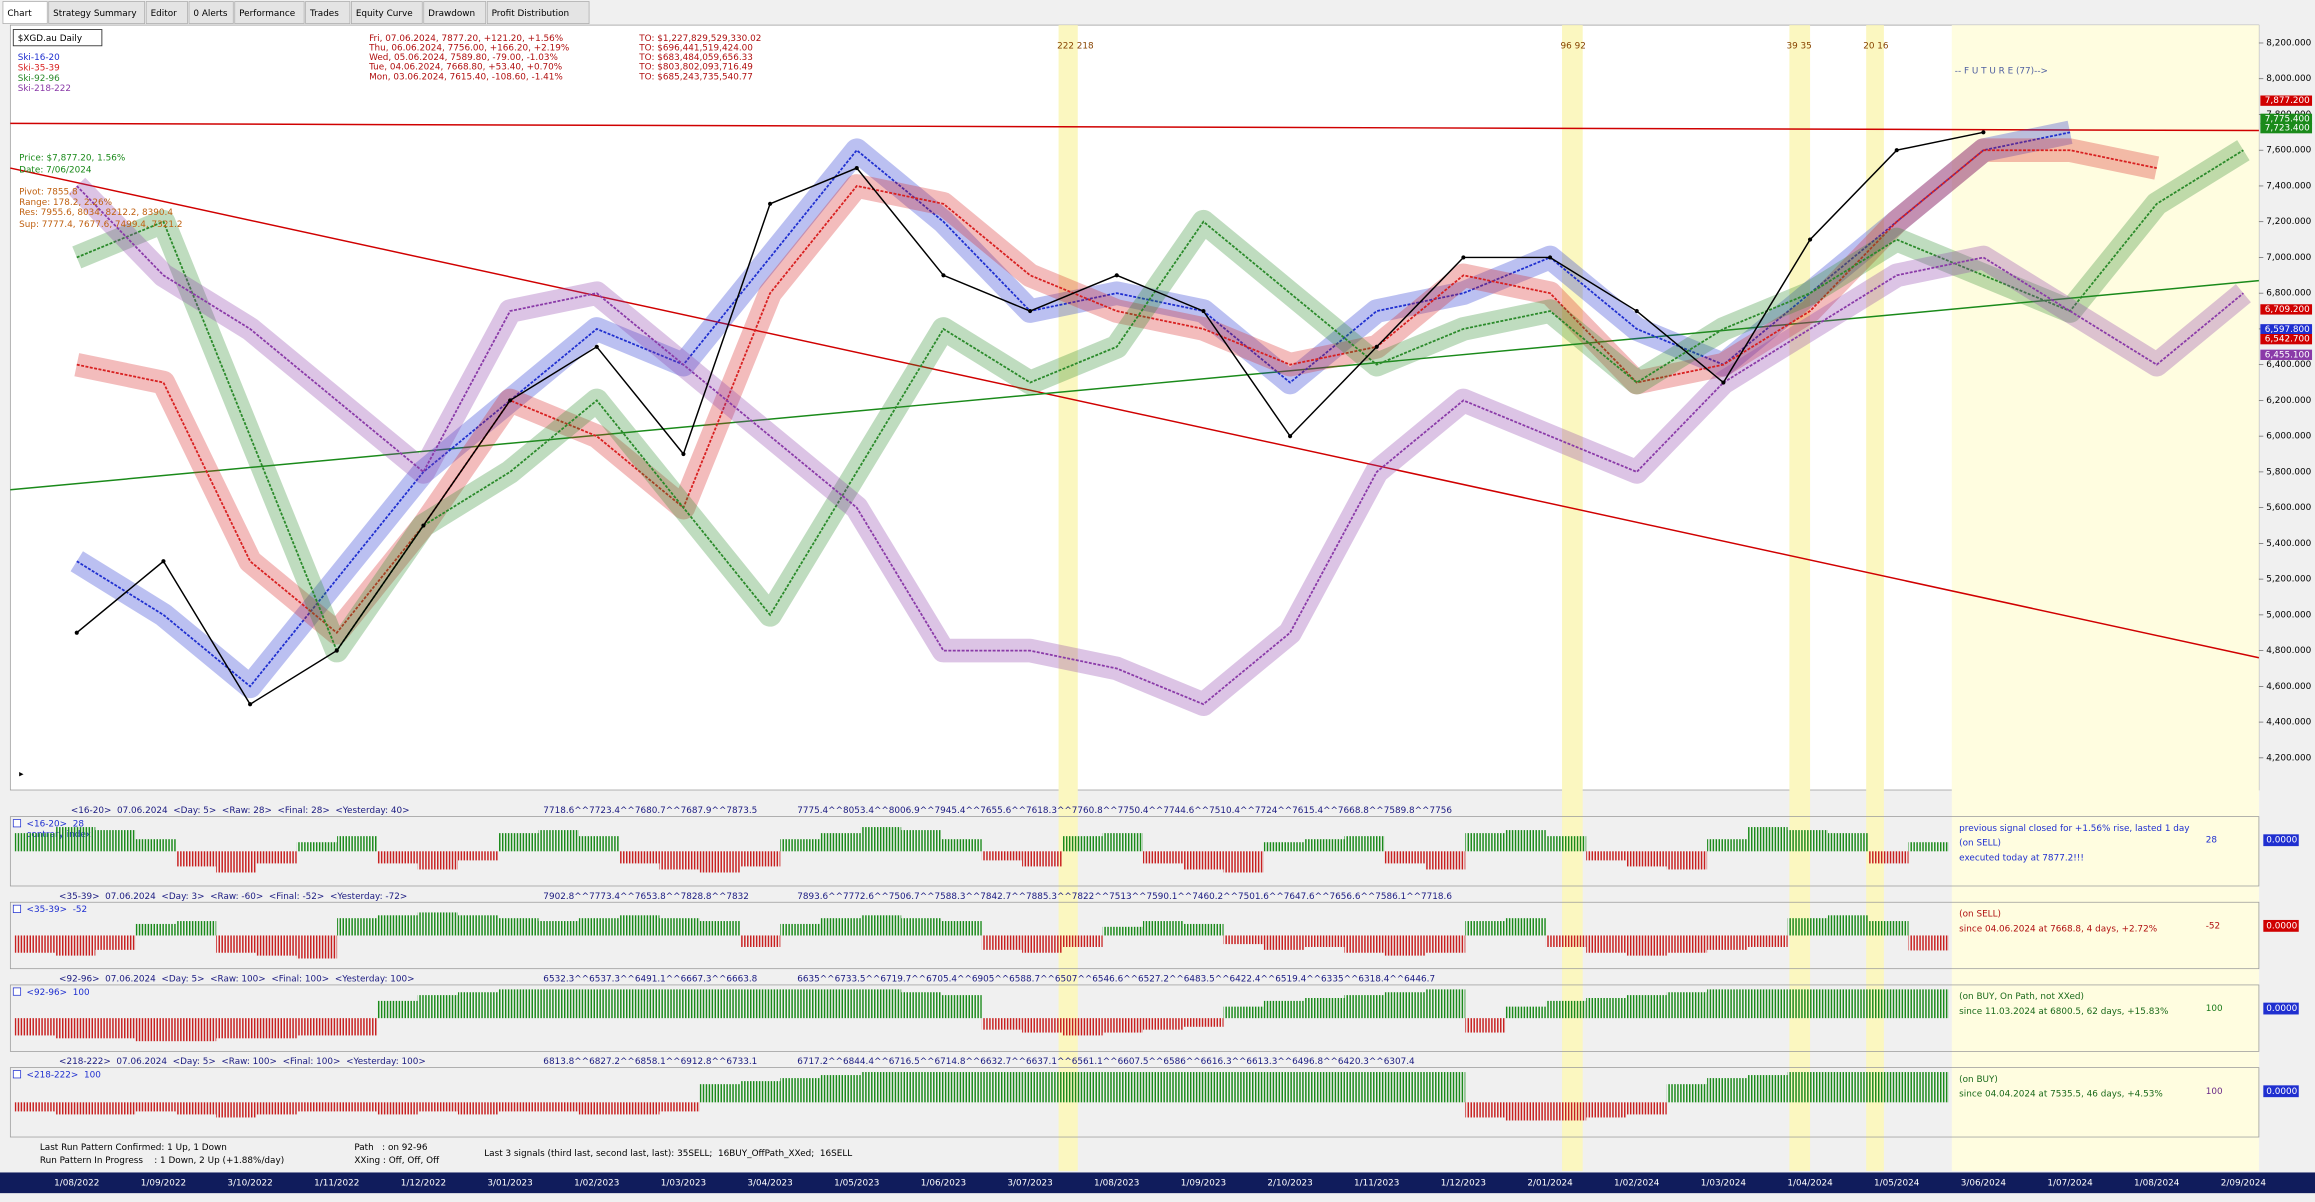  Describe the element at coordinates (21, 774) in the screenshot. I see `play-arrow: ▸` at that location.